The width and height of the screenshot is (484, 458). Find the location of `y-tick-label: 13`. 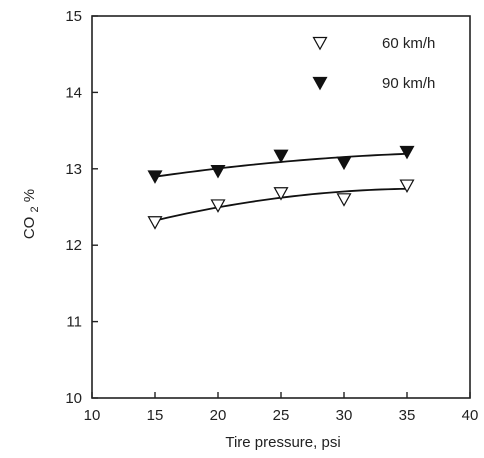

y-tick-label: 13 is located at coordinates (73, 169).